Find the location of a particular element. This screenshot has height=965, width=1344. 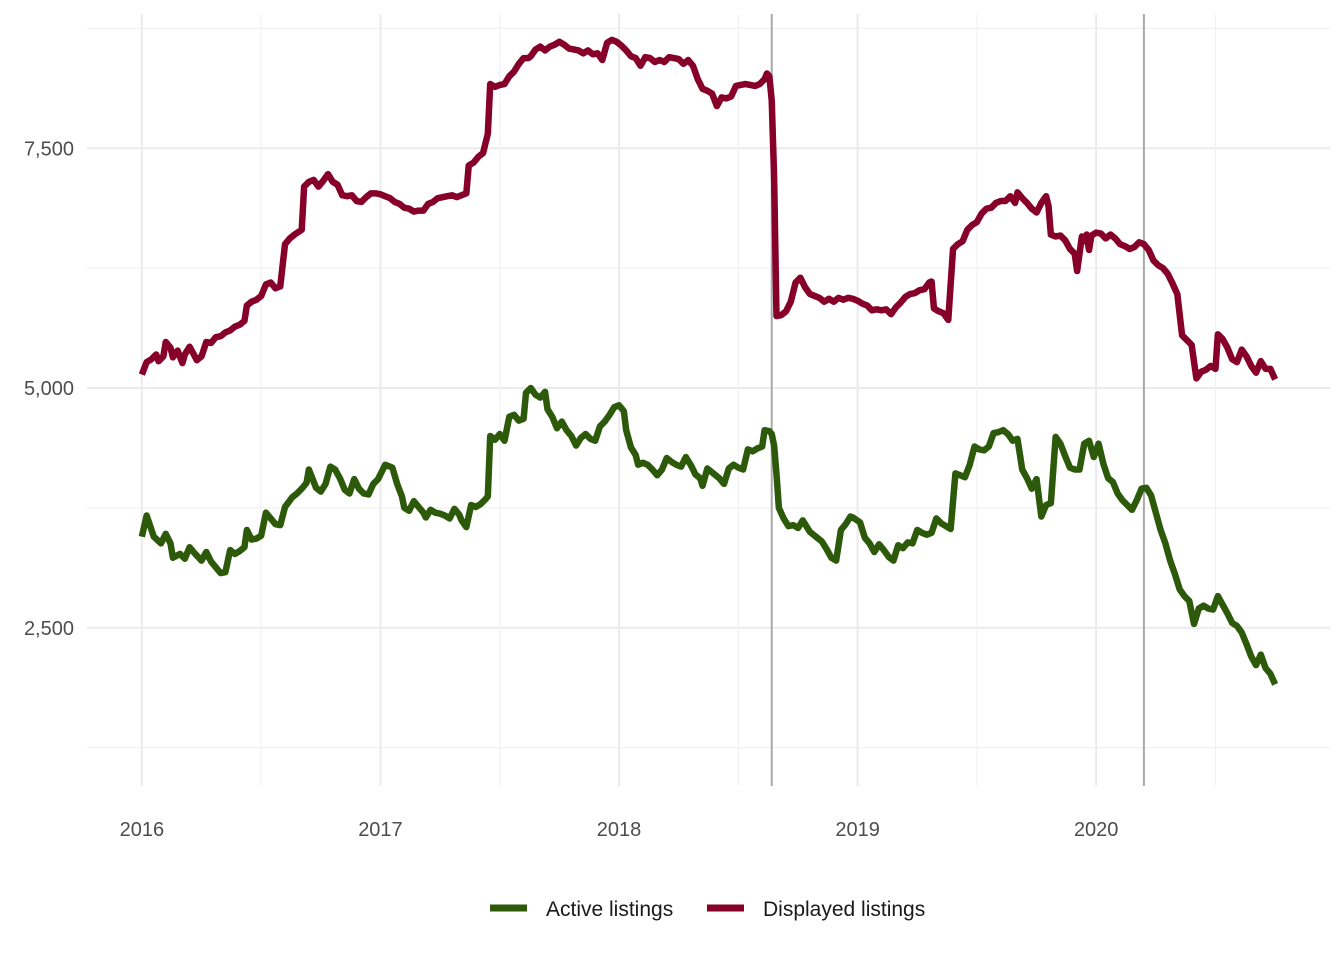

x-axis-tick-labels: 2016 2017 2018 2019 2020 is located at coordinates (619, 830).